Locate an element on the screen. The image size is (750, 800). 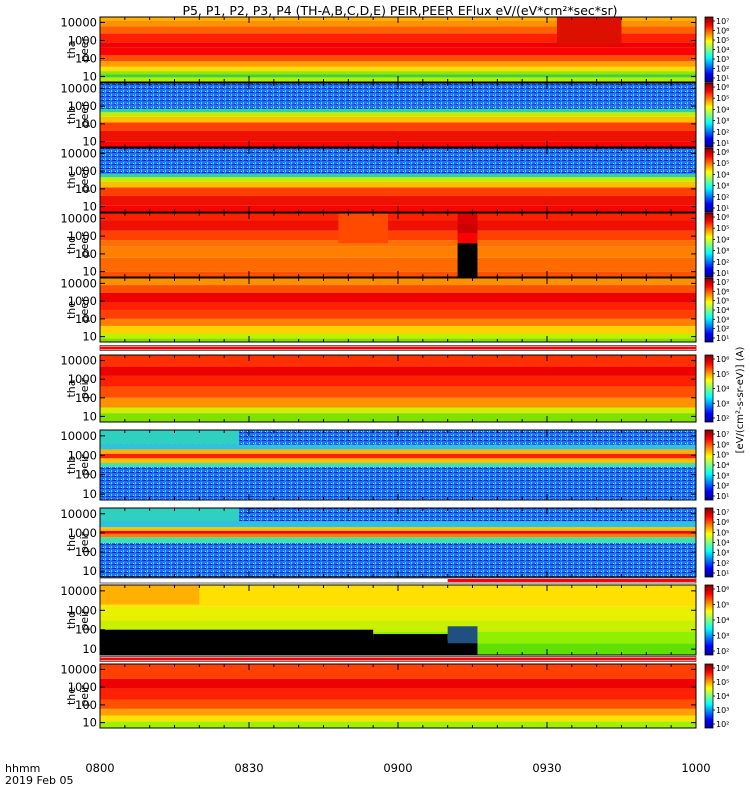
cbar-label-thd-peir-1: 10⁵ is located at coordinates (722, 605).